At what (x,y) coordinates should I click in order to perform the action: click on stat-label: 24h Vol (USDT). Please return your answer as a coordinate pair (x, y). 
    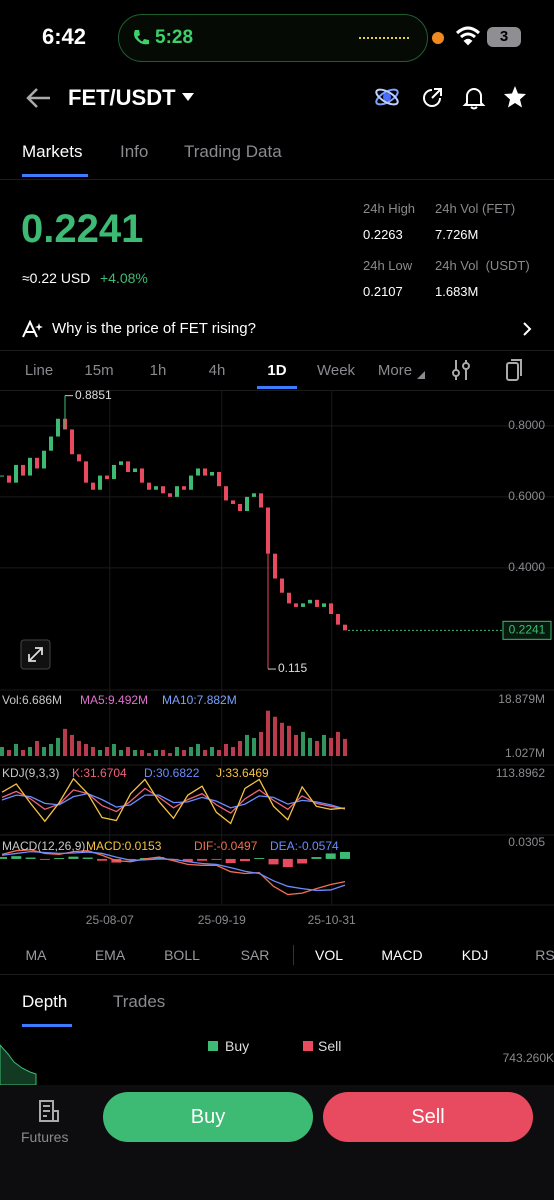
    Looking at the image, I should click on (482, 265).